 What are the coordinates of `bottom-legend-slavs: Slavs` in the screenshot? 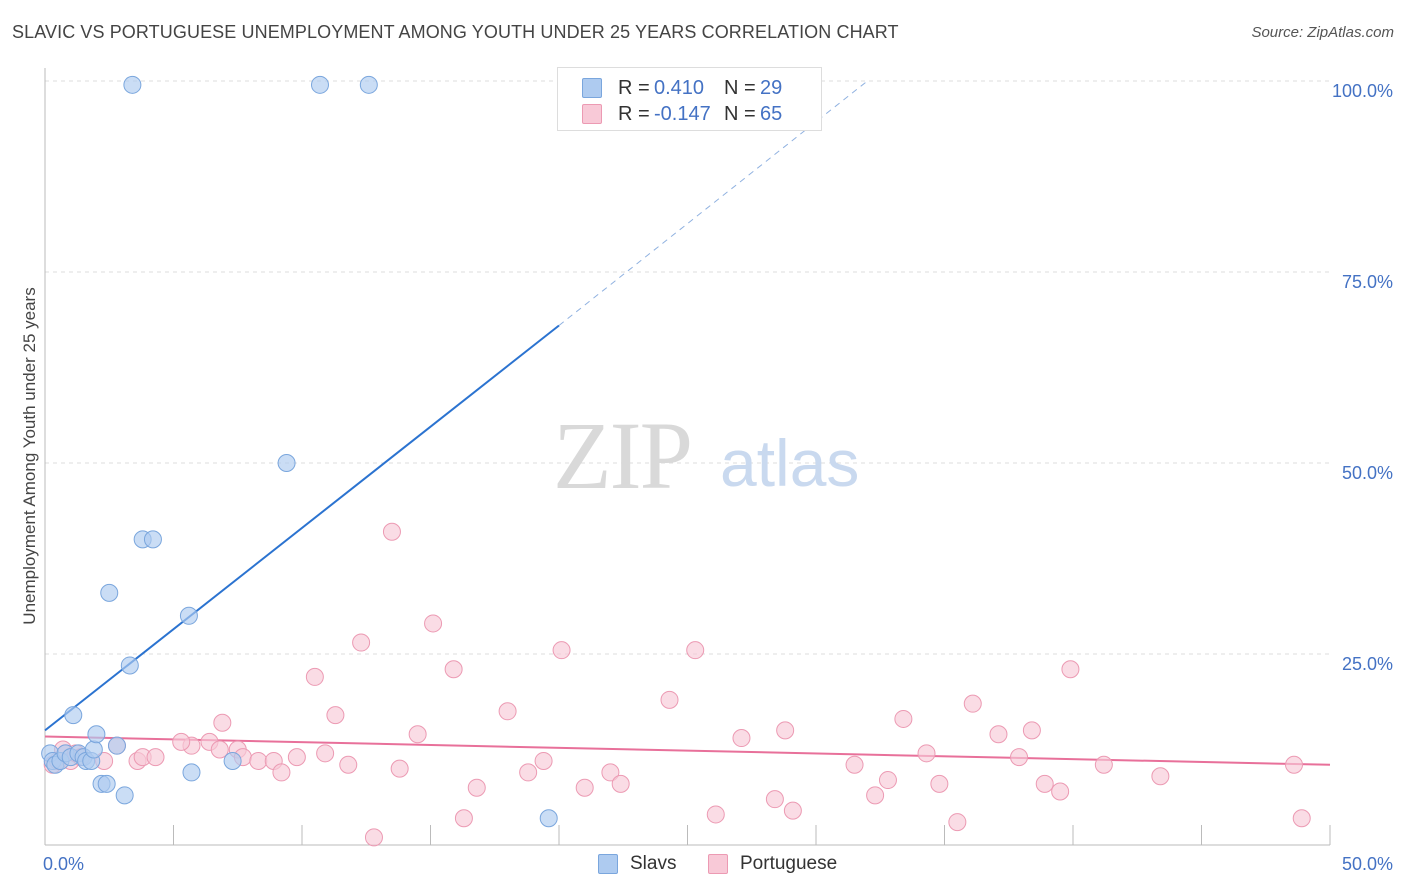 It's located at (637, 864).